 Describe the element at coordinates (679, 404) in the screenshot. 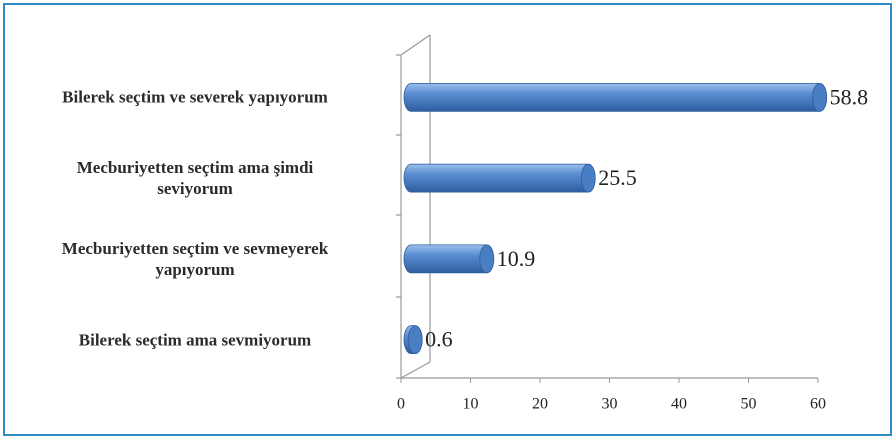

I see `x-tick-label: 40` at that location.